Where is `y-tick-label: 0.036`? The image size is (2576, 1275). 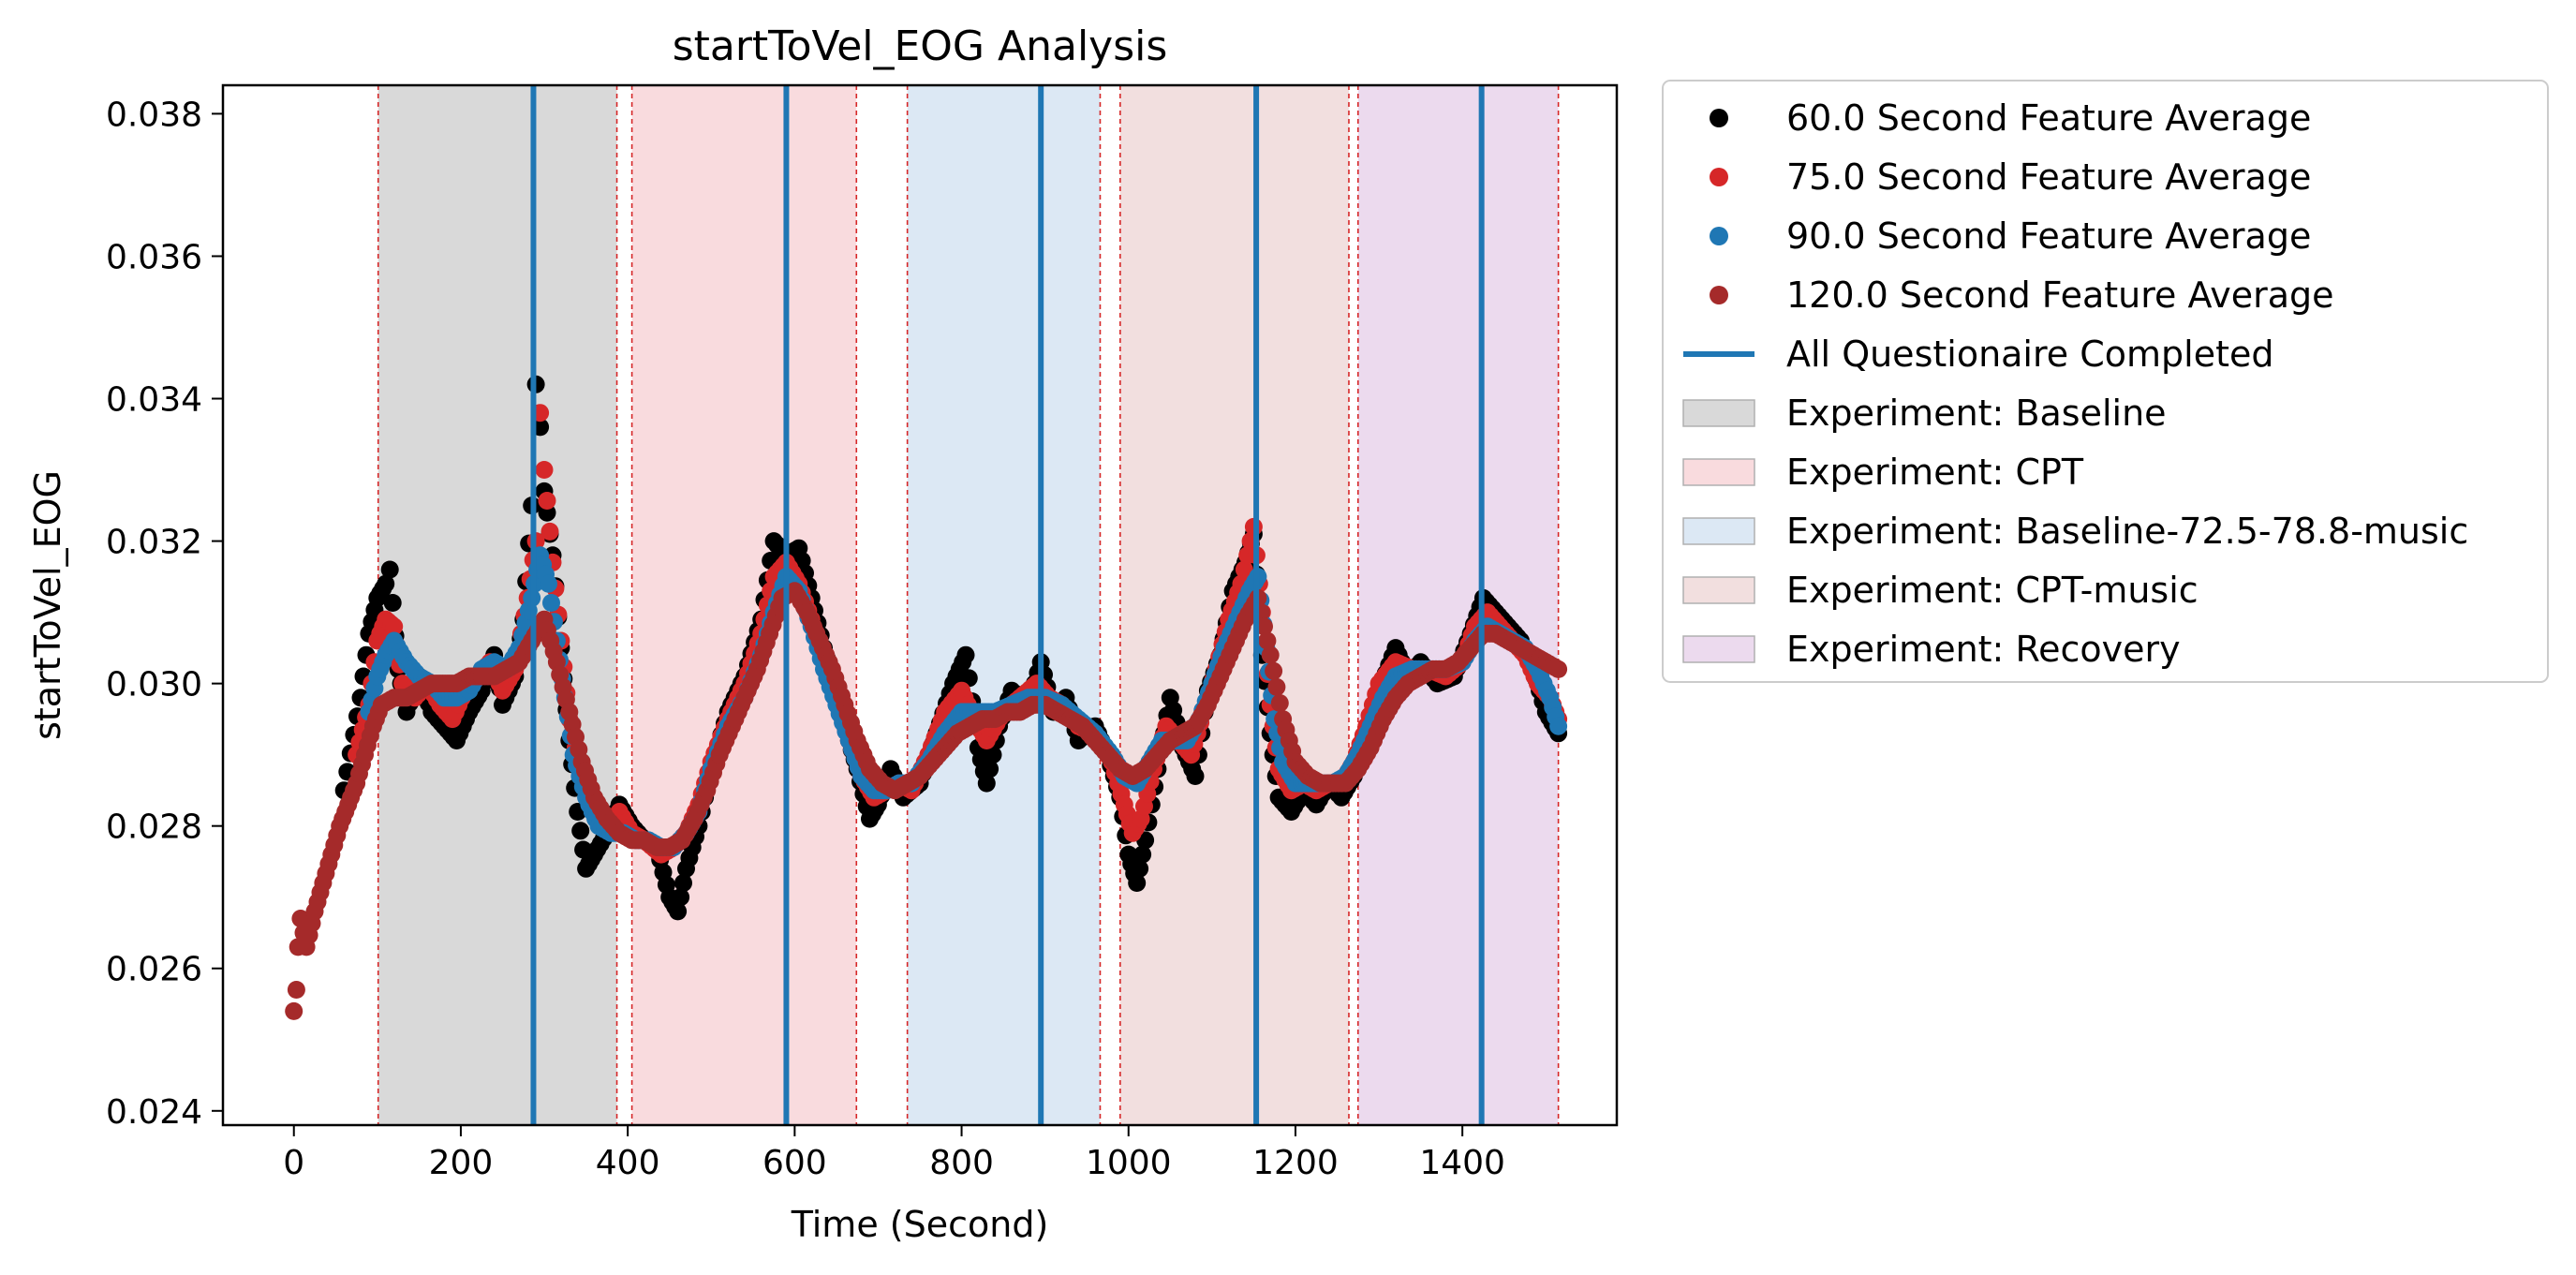 y-tick-label: 0.036 is located at coordinates (154, 257).